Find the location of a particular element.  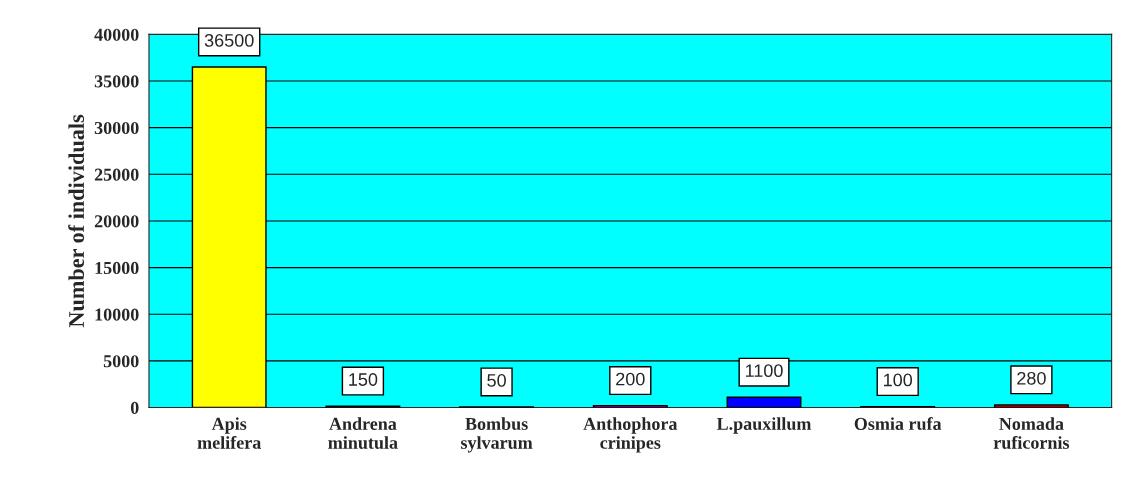

x-tick-label: Andrena minutula is located at coordinates (363, 433).